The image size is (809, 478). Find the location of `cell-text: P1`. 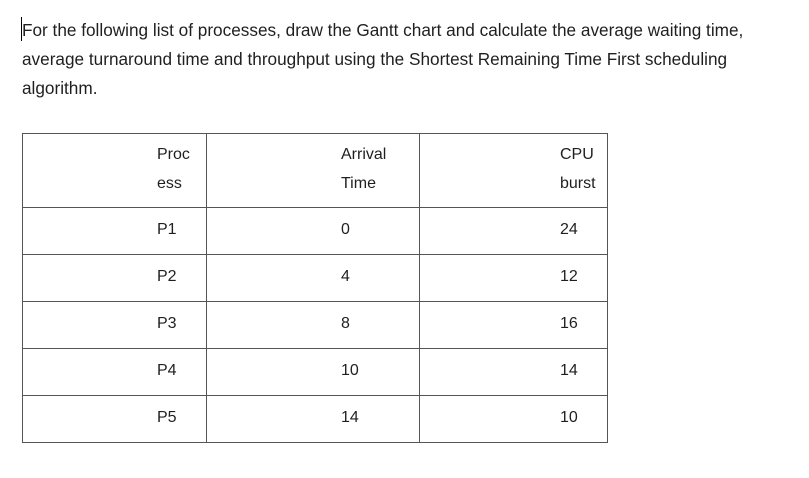

cell-text: P1 is located at coordinates (167, 229).